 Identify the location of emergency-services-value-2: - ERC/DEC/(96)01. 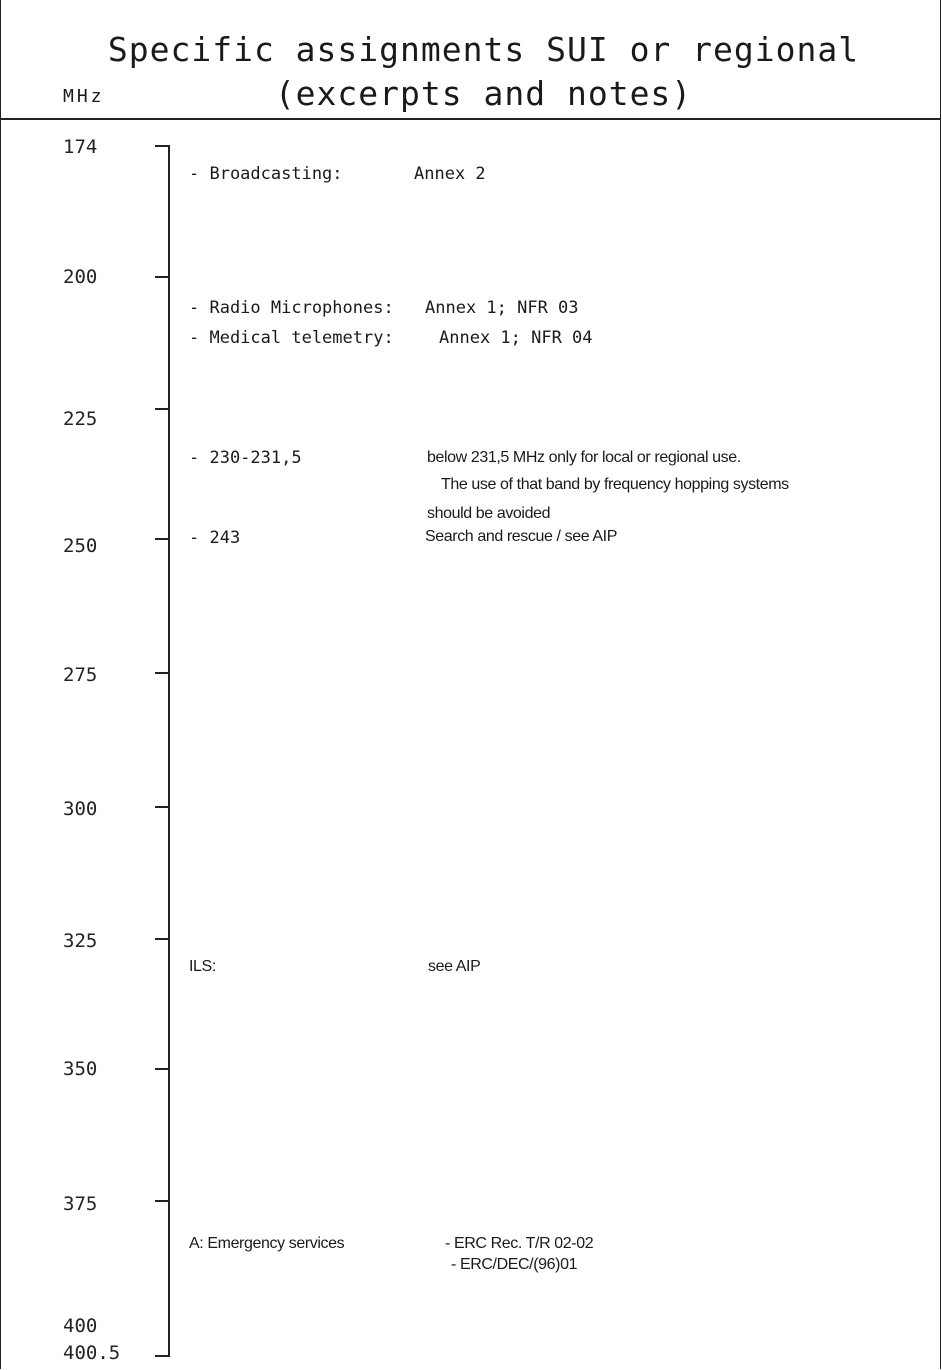
(514, 1264).